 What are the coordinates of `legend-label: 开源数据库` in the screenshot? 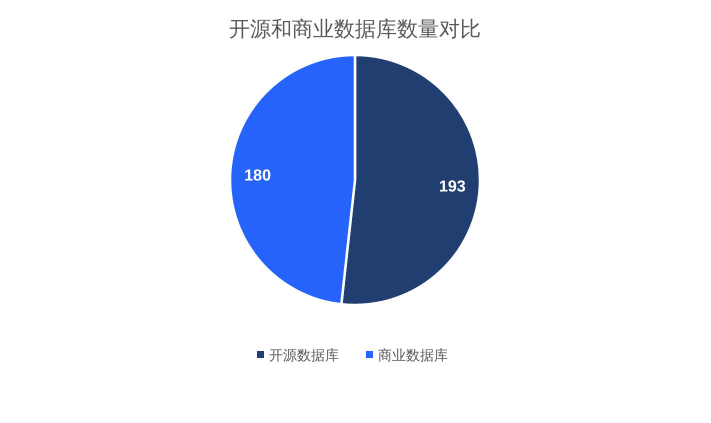 It's located at (304, 355).